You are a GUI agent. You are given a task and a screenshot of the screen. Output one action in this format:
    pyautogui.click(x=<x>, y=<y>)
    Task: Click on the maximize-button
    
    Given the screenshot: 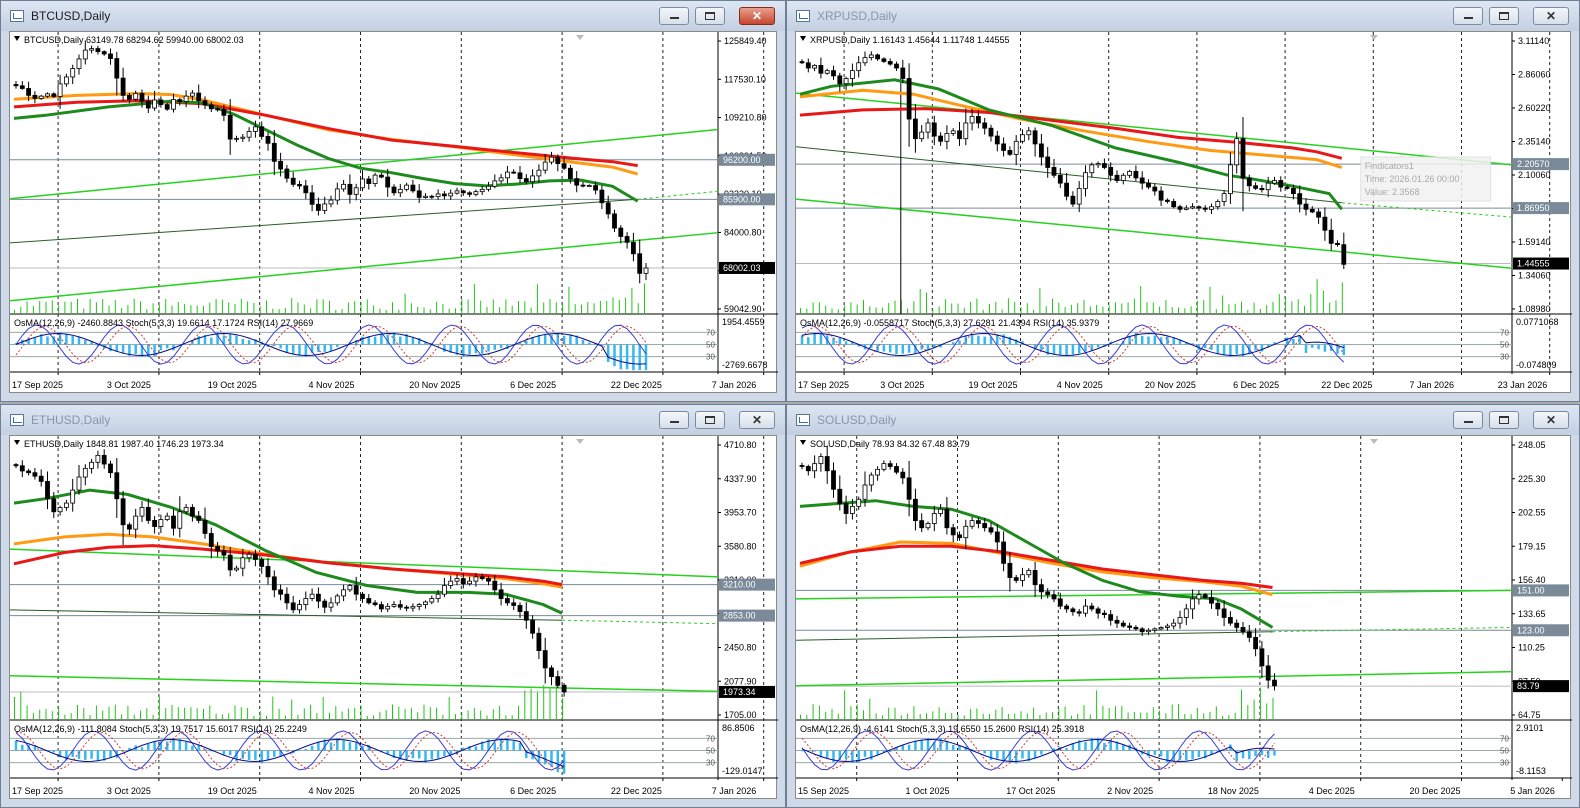 What is the action you would take?
    pyautogui.click(x=1504, y=16)
    